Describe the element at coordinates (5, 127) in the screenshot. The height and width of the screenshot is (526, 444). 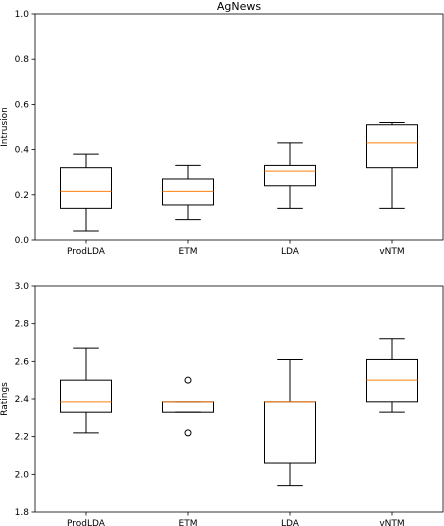
I see `y-axis-label: Intrusion` at that location.